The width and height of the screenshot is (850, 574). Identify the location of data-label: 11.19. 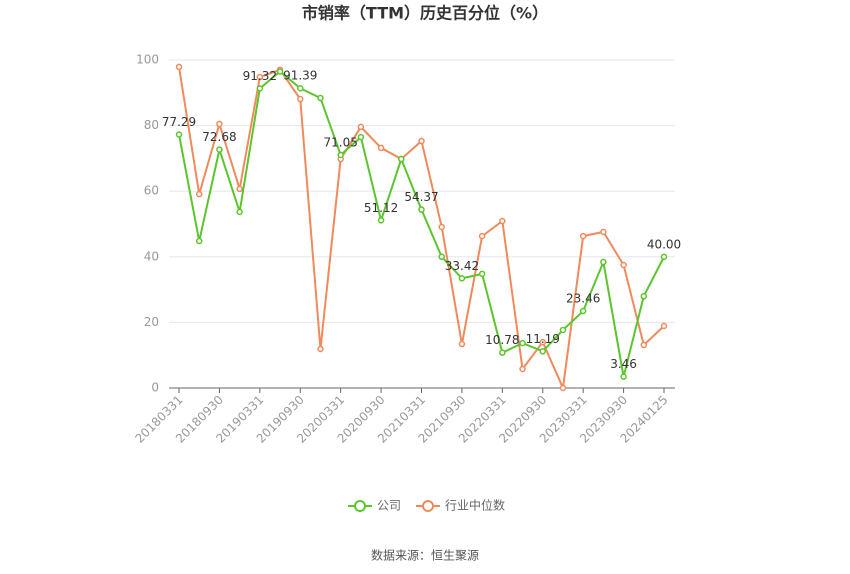
(543, 339).